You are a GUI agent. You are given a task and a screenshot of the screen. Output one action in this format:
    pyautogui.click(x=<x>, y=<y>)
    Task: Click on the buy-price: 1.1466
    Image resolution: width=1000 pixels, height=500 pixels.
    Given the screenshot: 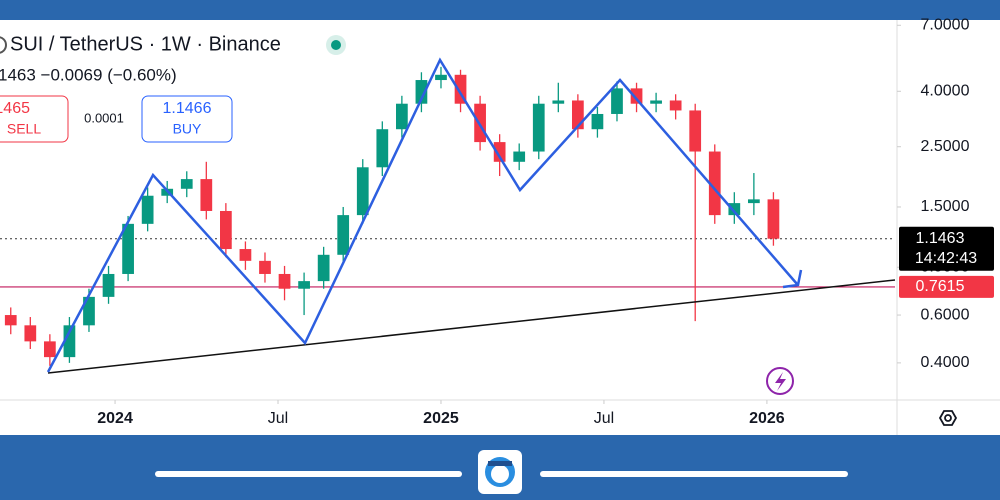 What is the action you would take?
    pyautogui.click(x=187, y=108)
    